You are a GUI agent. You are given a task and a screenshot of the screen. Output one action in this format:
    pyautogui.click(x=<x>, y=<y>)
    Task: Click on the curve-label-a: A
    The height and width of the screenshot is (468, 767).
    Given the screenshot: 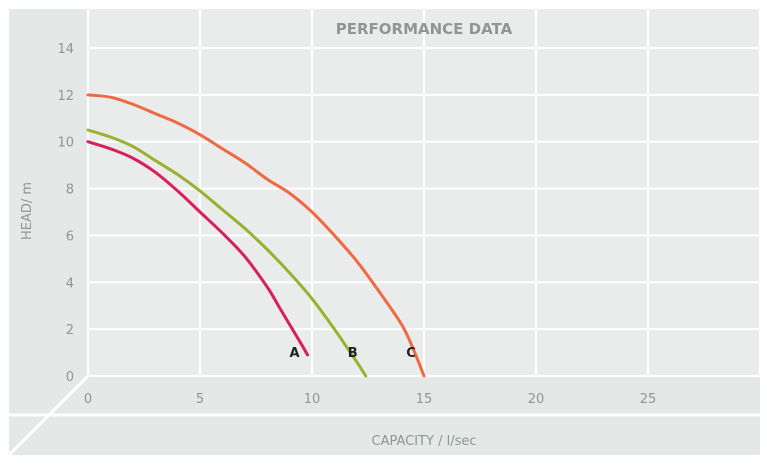 What is the action you would take?
    pyautogui.click(x=294, y=353)
    